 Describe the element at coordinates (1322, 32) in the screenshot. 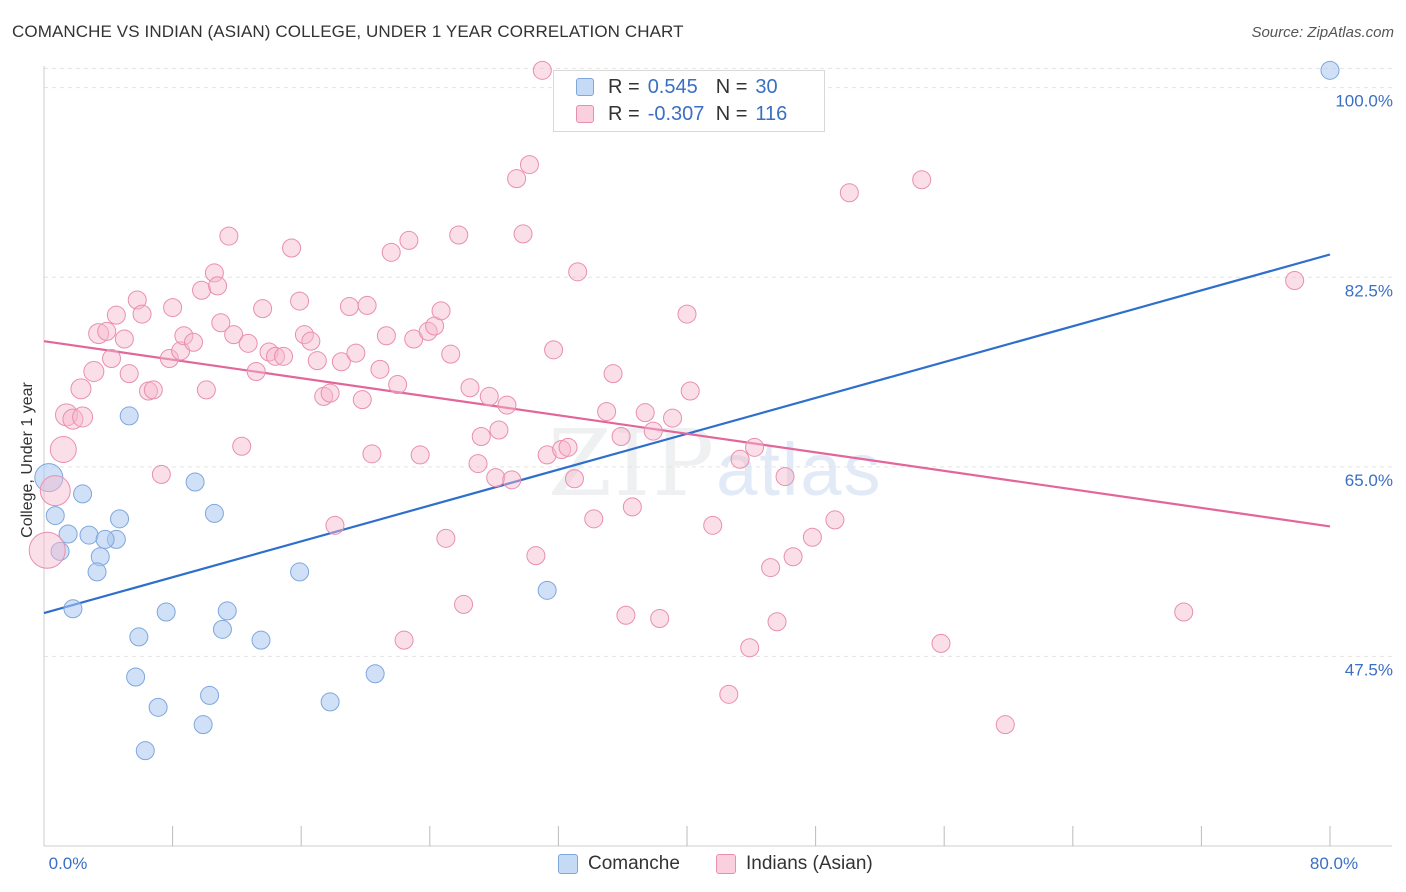

I see `source-label: Source: ZipAtlas.com` at that location.